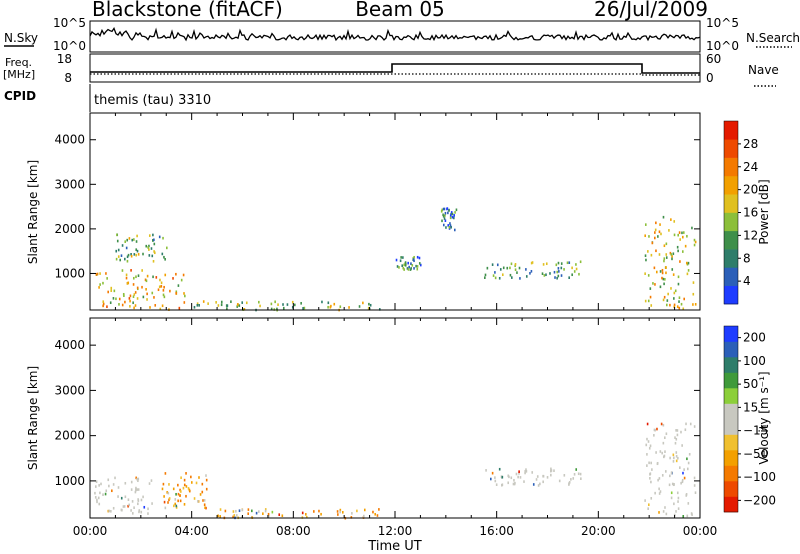  Describe the element at coordinates (33, 212) in the screenshot. I see `power-y-axis-label: Slant Range [km]` at that location.